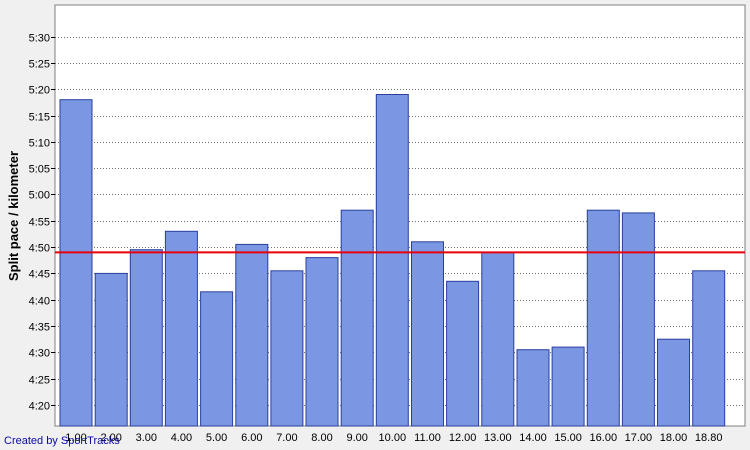 This screenshot has width=750, height=450. What do you see at coordinates (39, 302) in the screenshot?
I see `y-tick-label: 4:40` at bounding box center [39, 302].